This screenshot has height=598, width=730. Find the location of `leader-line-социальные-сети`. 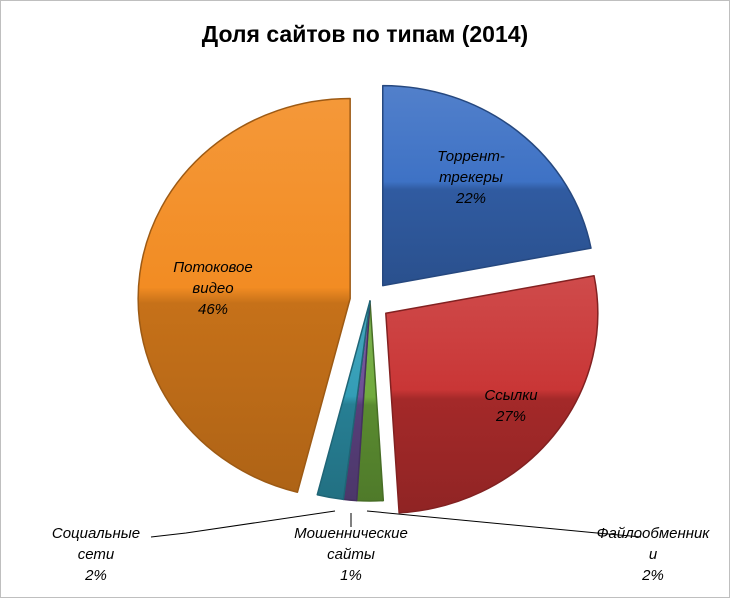

leader-line-социальные-сети is located at coordinates (243, 524).